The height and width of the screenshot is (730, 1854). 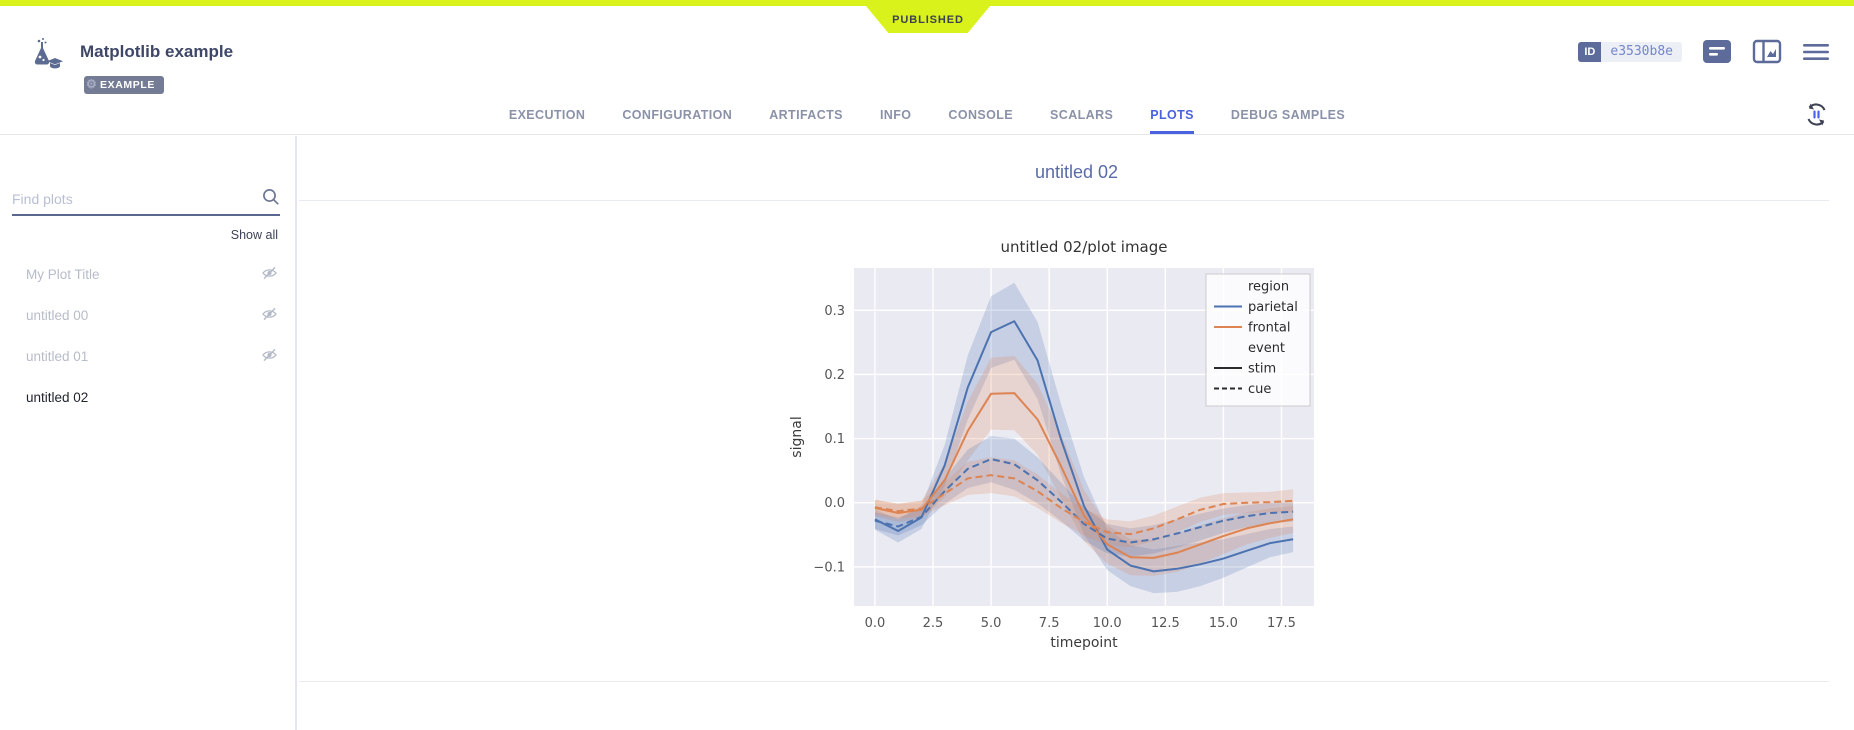 What do you see at coordinates (148, 433) in the screenshot?
I see `plots-sidebar: Show all My Plot Title untitled 00` at bounding box center [148, 433].